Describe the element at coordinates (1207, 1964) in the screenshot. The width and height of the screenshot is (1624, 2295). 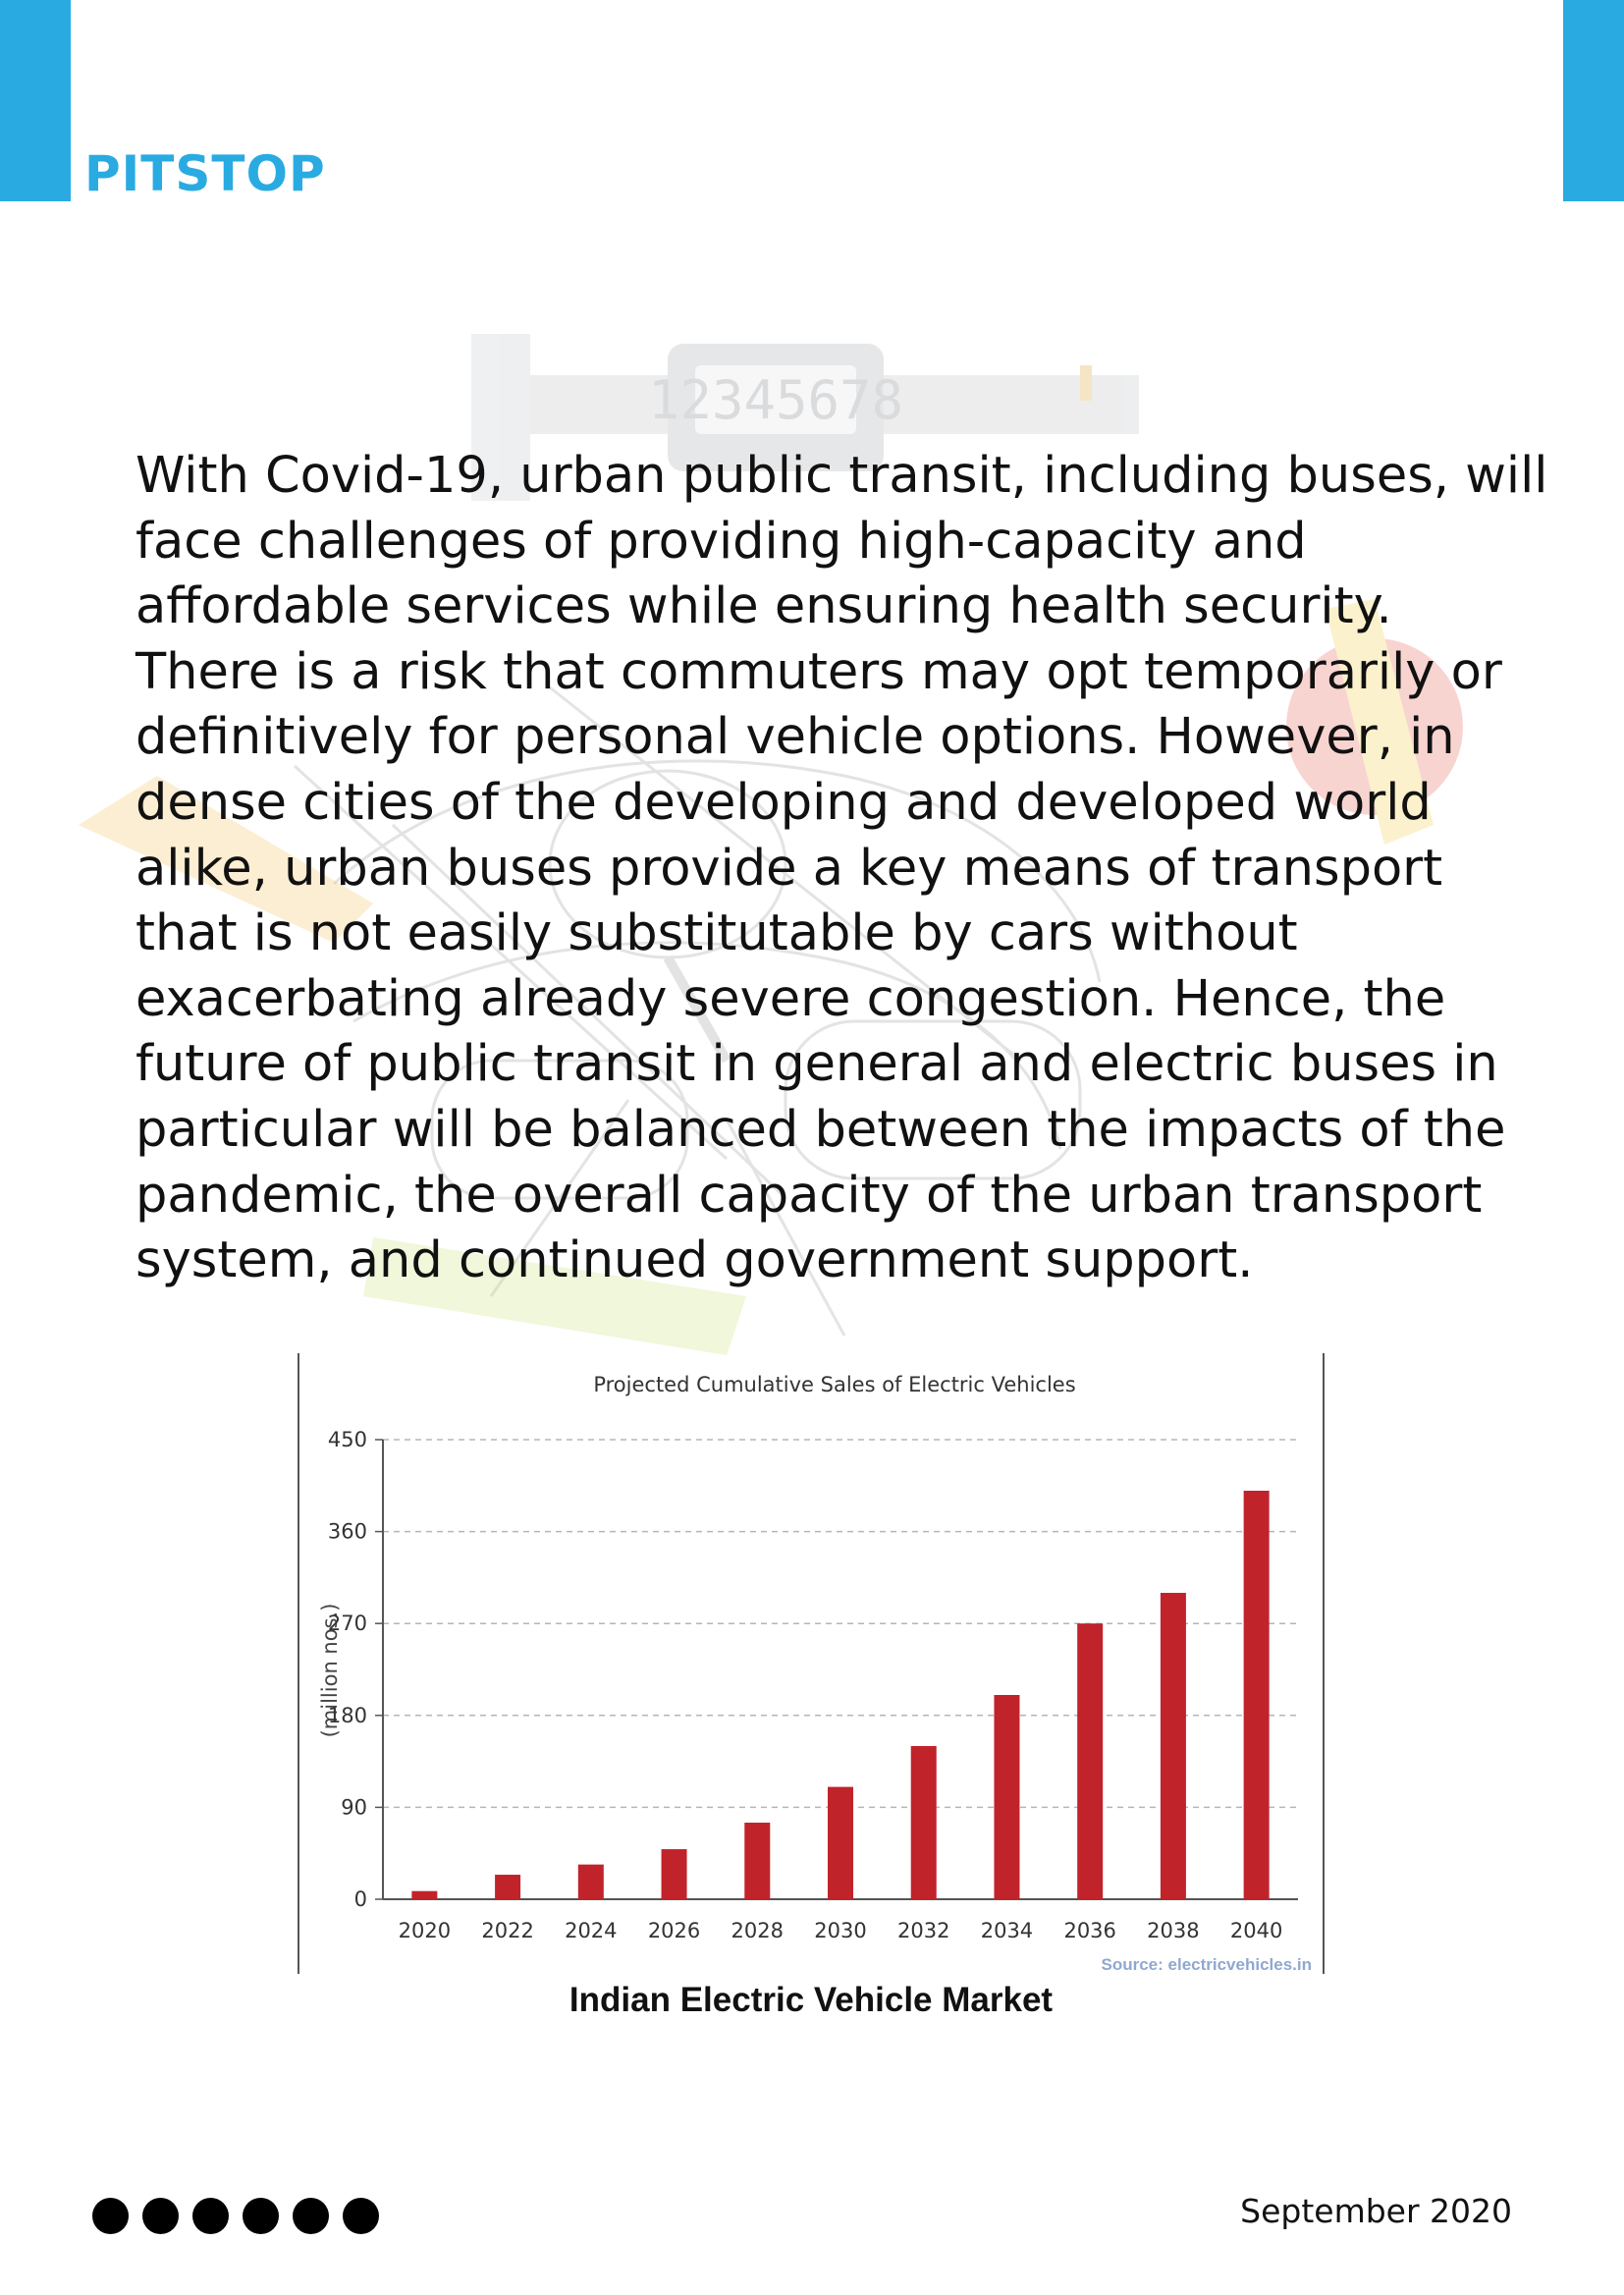
I see `chart-source: Source: electricvehicles.in` at that location.